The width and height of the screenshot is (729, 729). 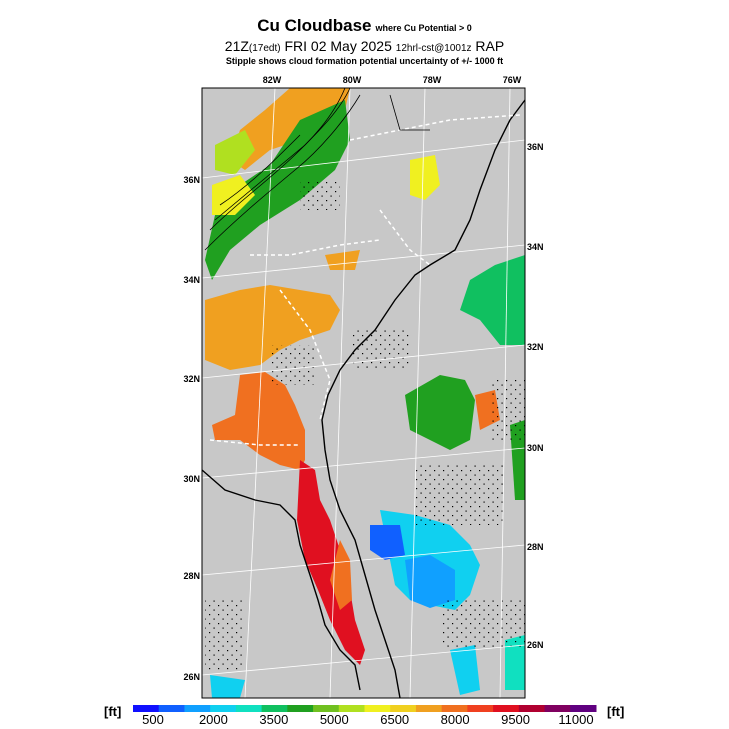 What do you see at coordinates (272, 80) in the screenshot?
I see `lon-label: 82W` at bounding box center [272, 80].